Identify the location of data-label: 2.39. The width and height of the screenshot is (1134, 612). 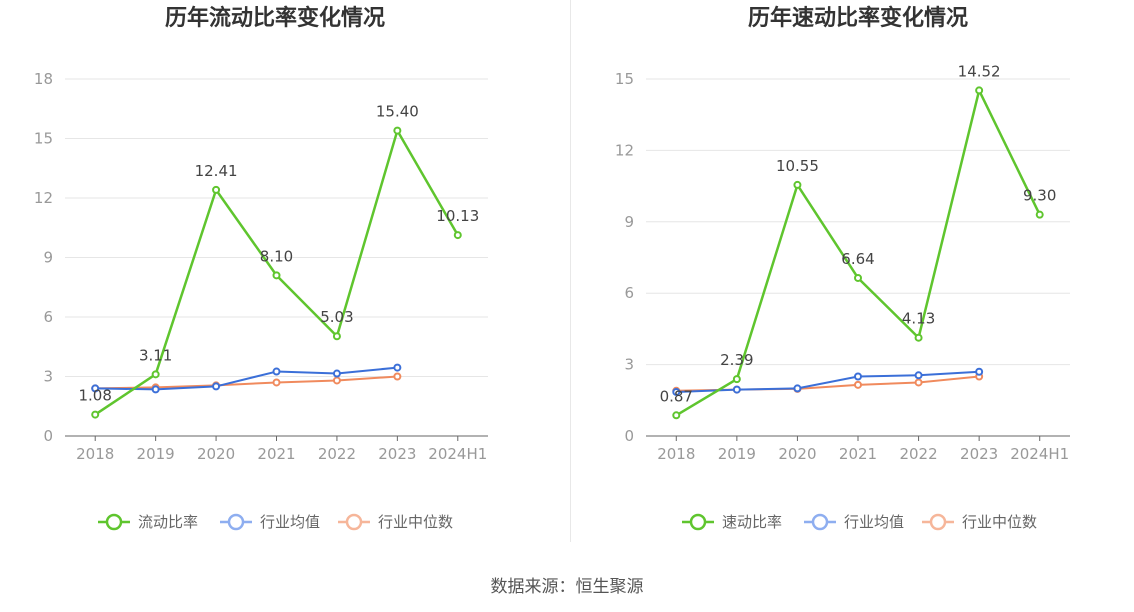
(736, 360).